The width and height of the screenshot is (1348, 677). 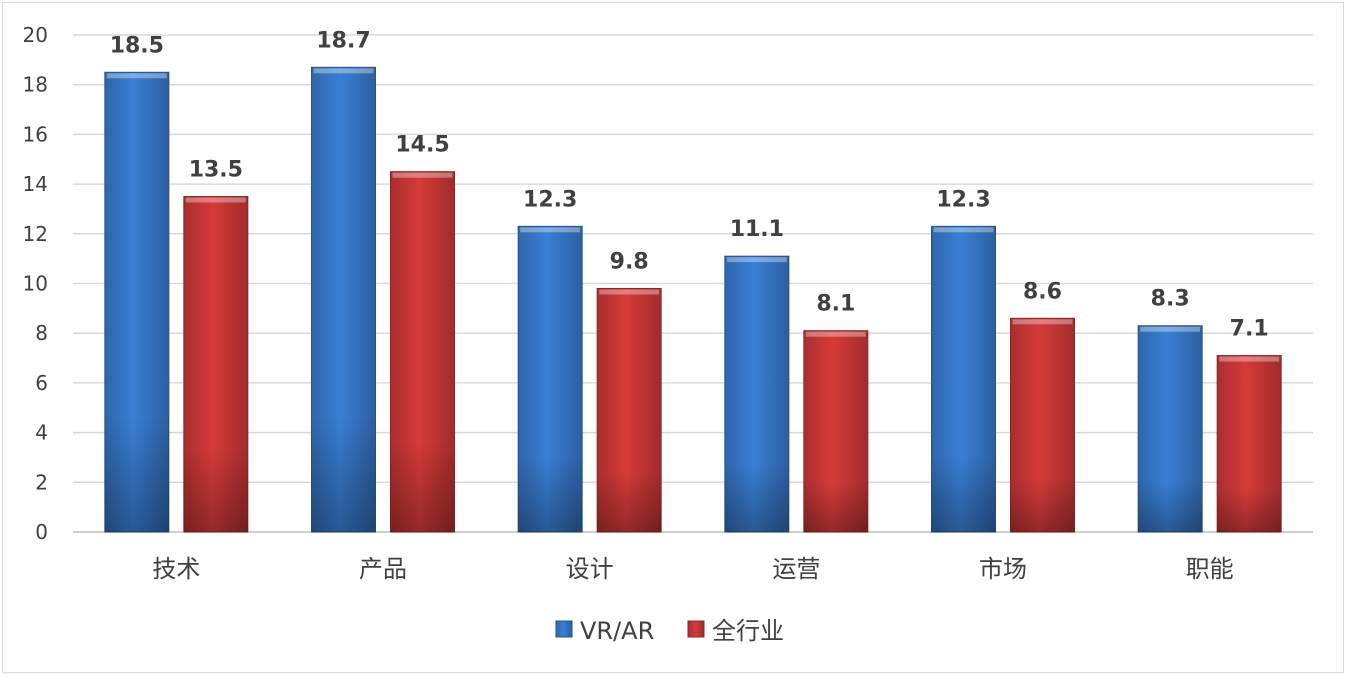 I want to click on x-tick-label: 设计, so click(x=590, y=569).